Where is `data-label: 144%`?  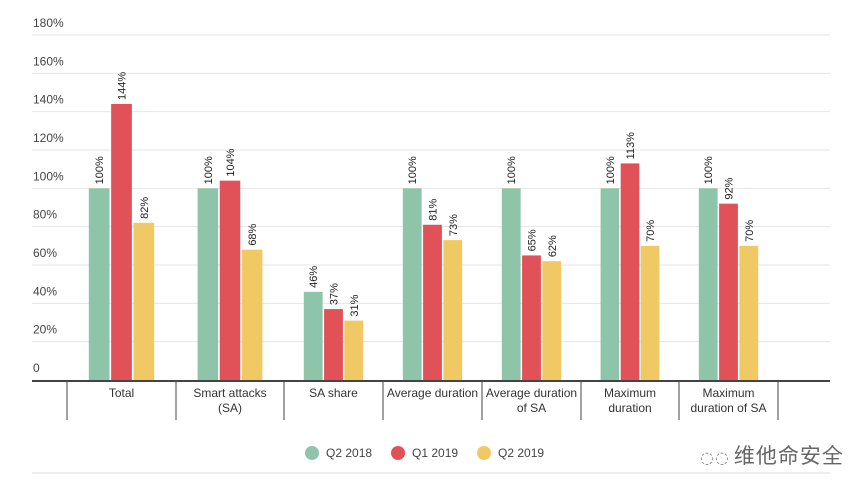 data-label: 144% is located at coordinates (123, 86).